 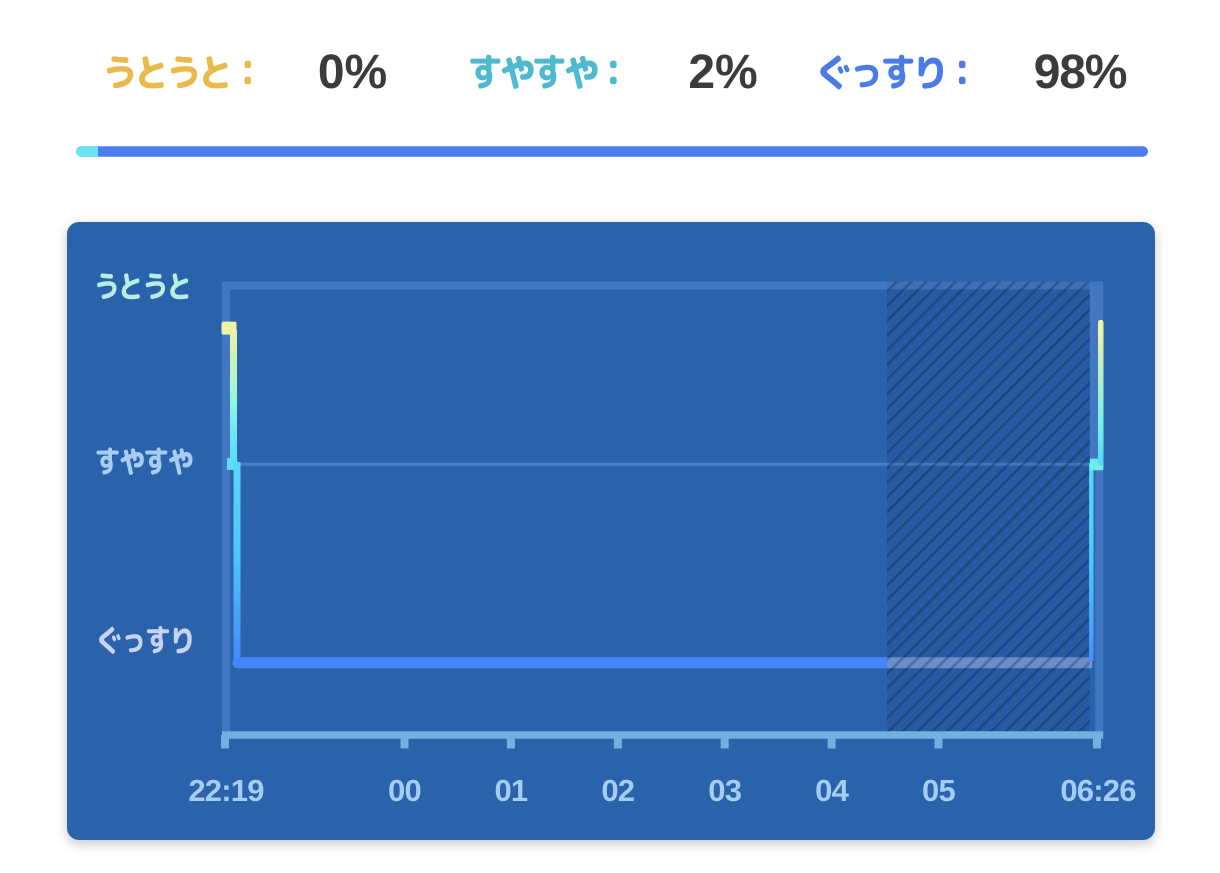 What do you see at coordinates (617, 790) in the screenshot?
I see `svg-text: 02` at bounding box center [617, 790].